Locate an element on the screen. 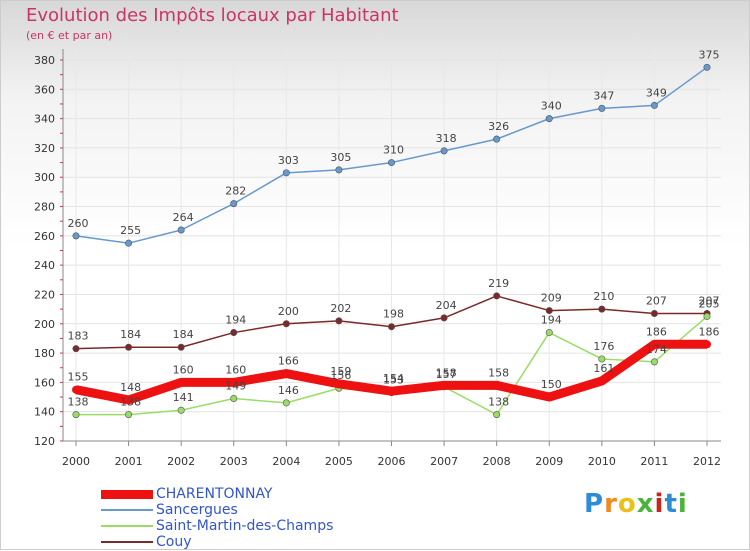 The width and height of the screenshot is (750, 551). data-label: 157 is located at coordinates (446, 374).